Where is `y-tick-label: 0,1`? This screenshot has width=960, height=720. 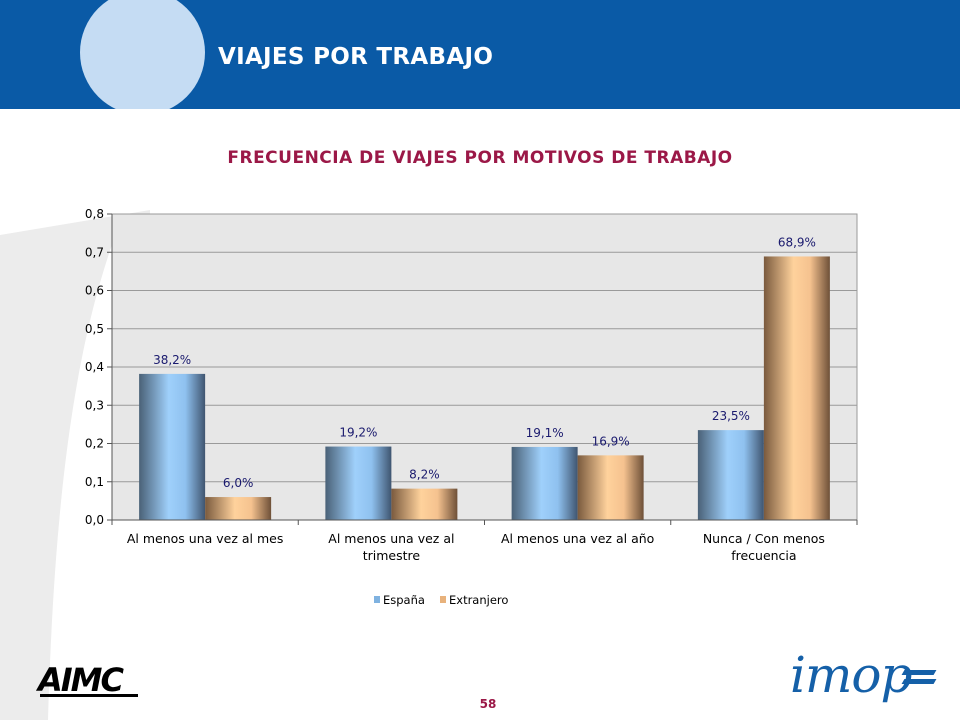
y-tick-label: 0,1 is located at coordinates (94, 482).